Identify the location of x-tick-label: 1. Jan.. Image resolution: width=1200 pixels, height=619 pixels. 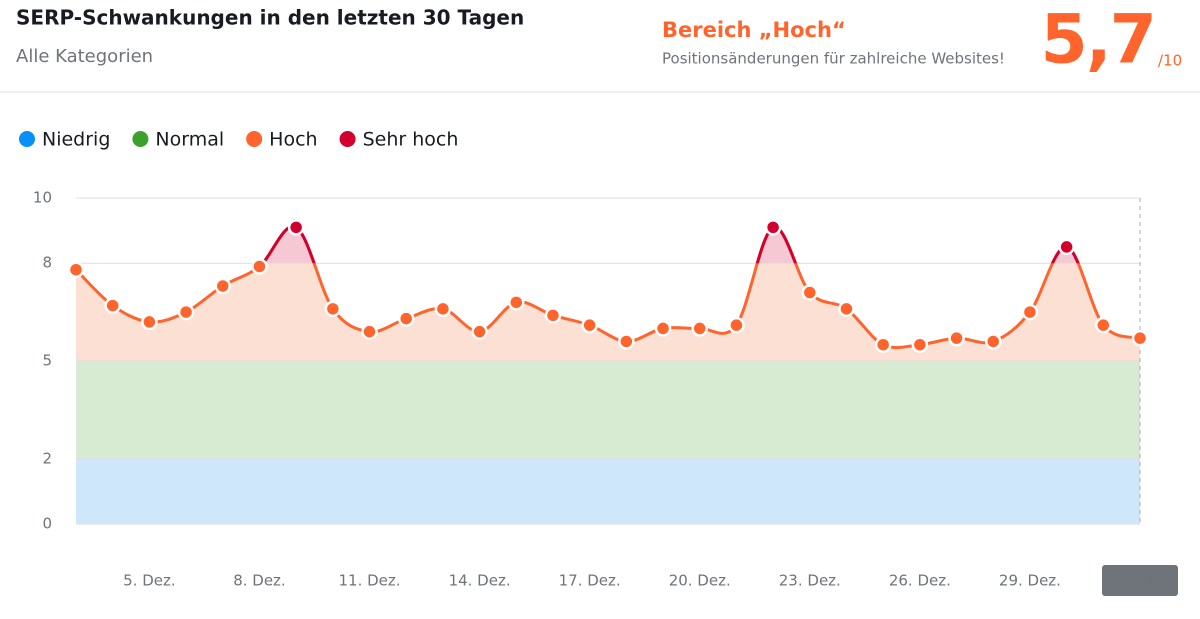
(1140, 581).